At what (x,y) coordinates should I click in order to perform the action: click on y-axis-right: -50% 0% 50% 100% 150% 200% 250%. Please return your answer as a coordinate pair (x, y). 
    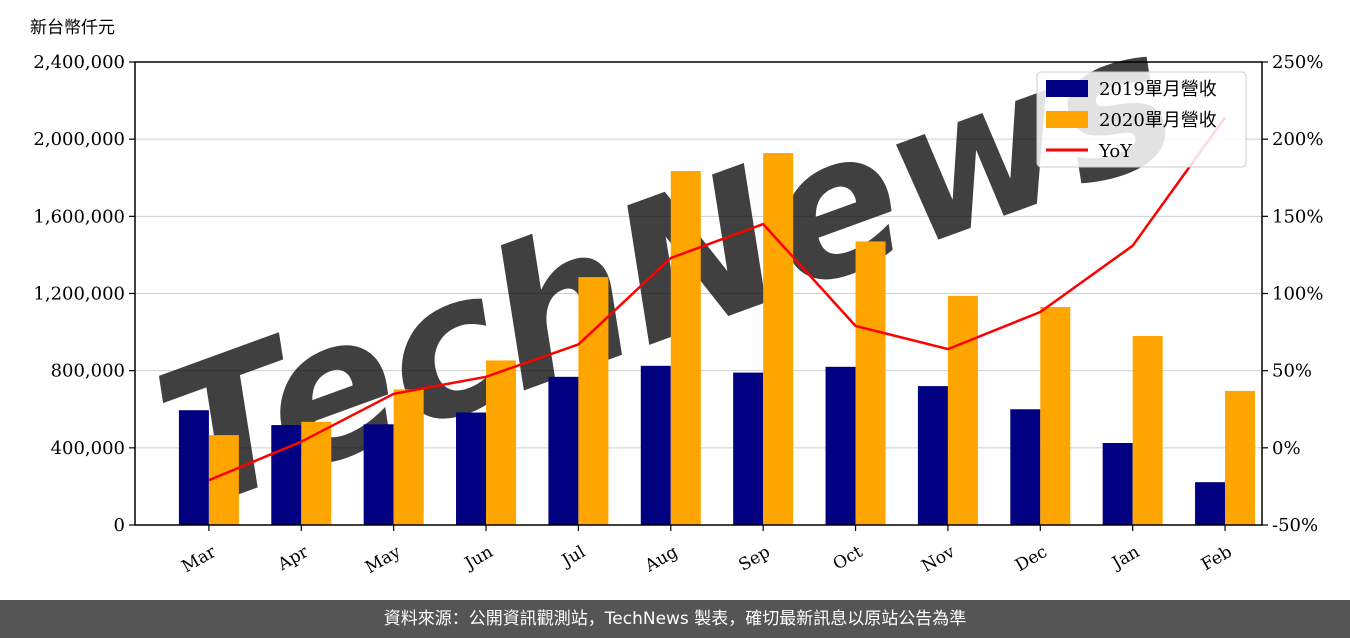
    Looking at the image, I should click on (1292, 294).